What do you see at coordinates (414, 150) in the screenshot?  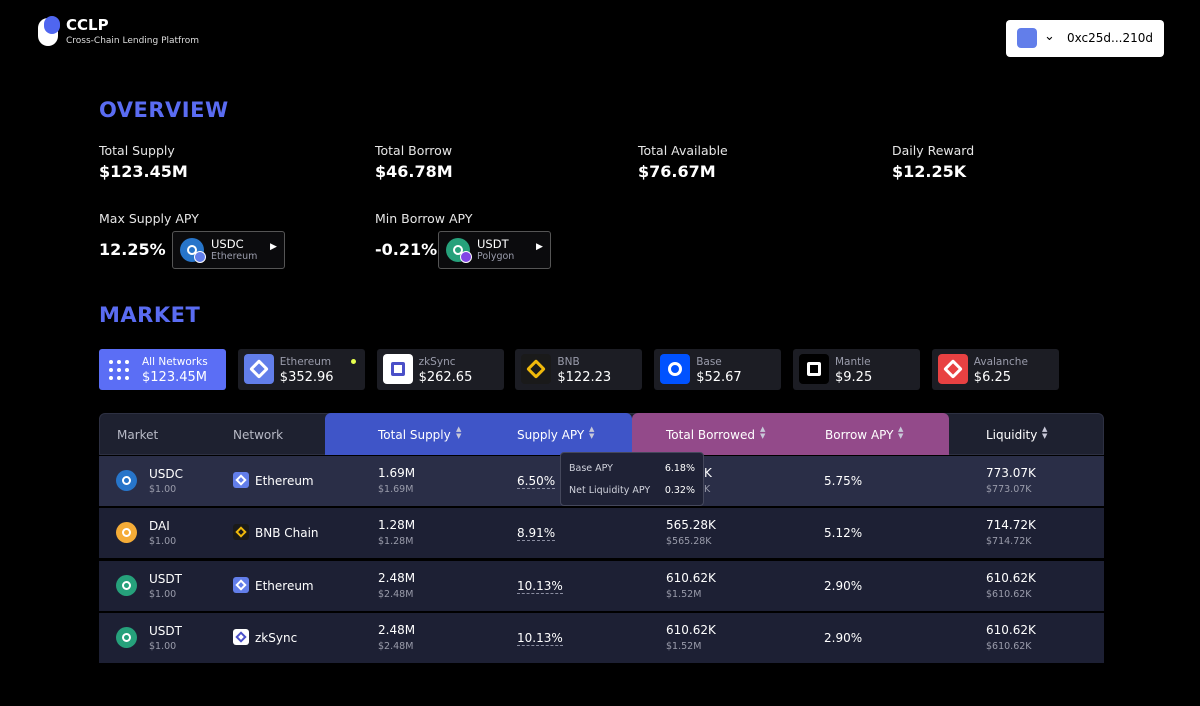 I see `stat-label: Total Borrow` at bounding box center [414, 150].